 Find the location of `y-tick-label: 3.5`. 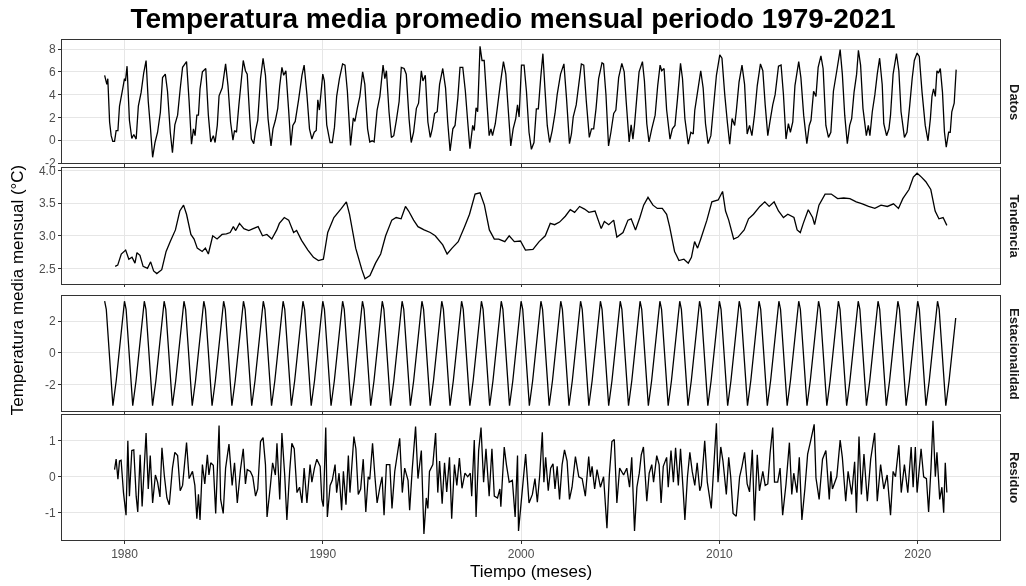

y-tick-label: 3.5 is located at coordinates (47, 203).